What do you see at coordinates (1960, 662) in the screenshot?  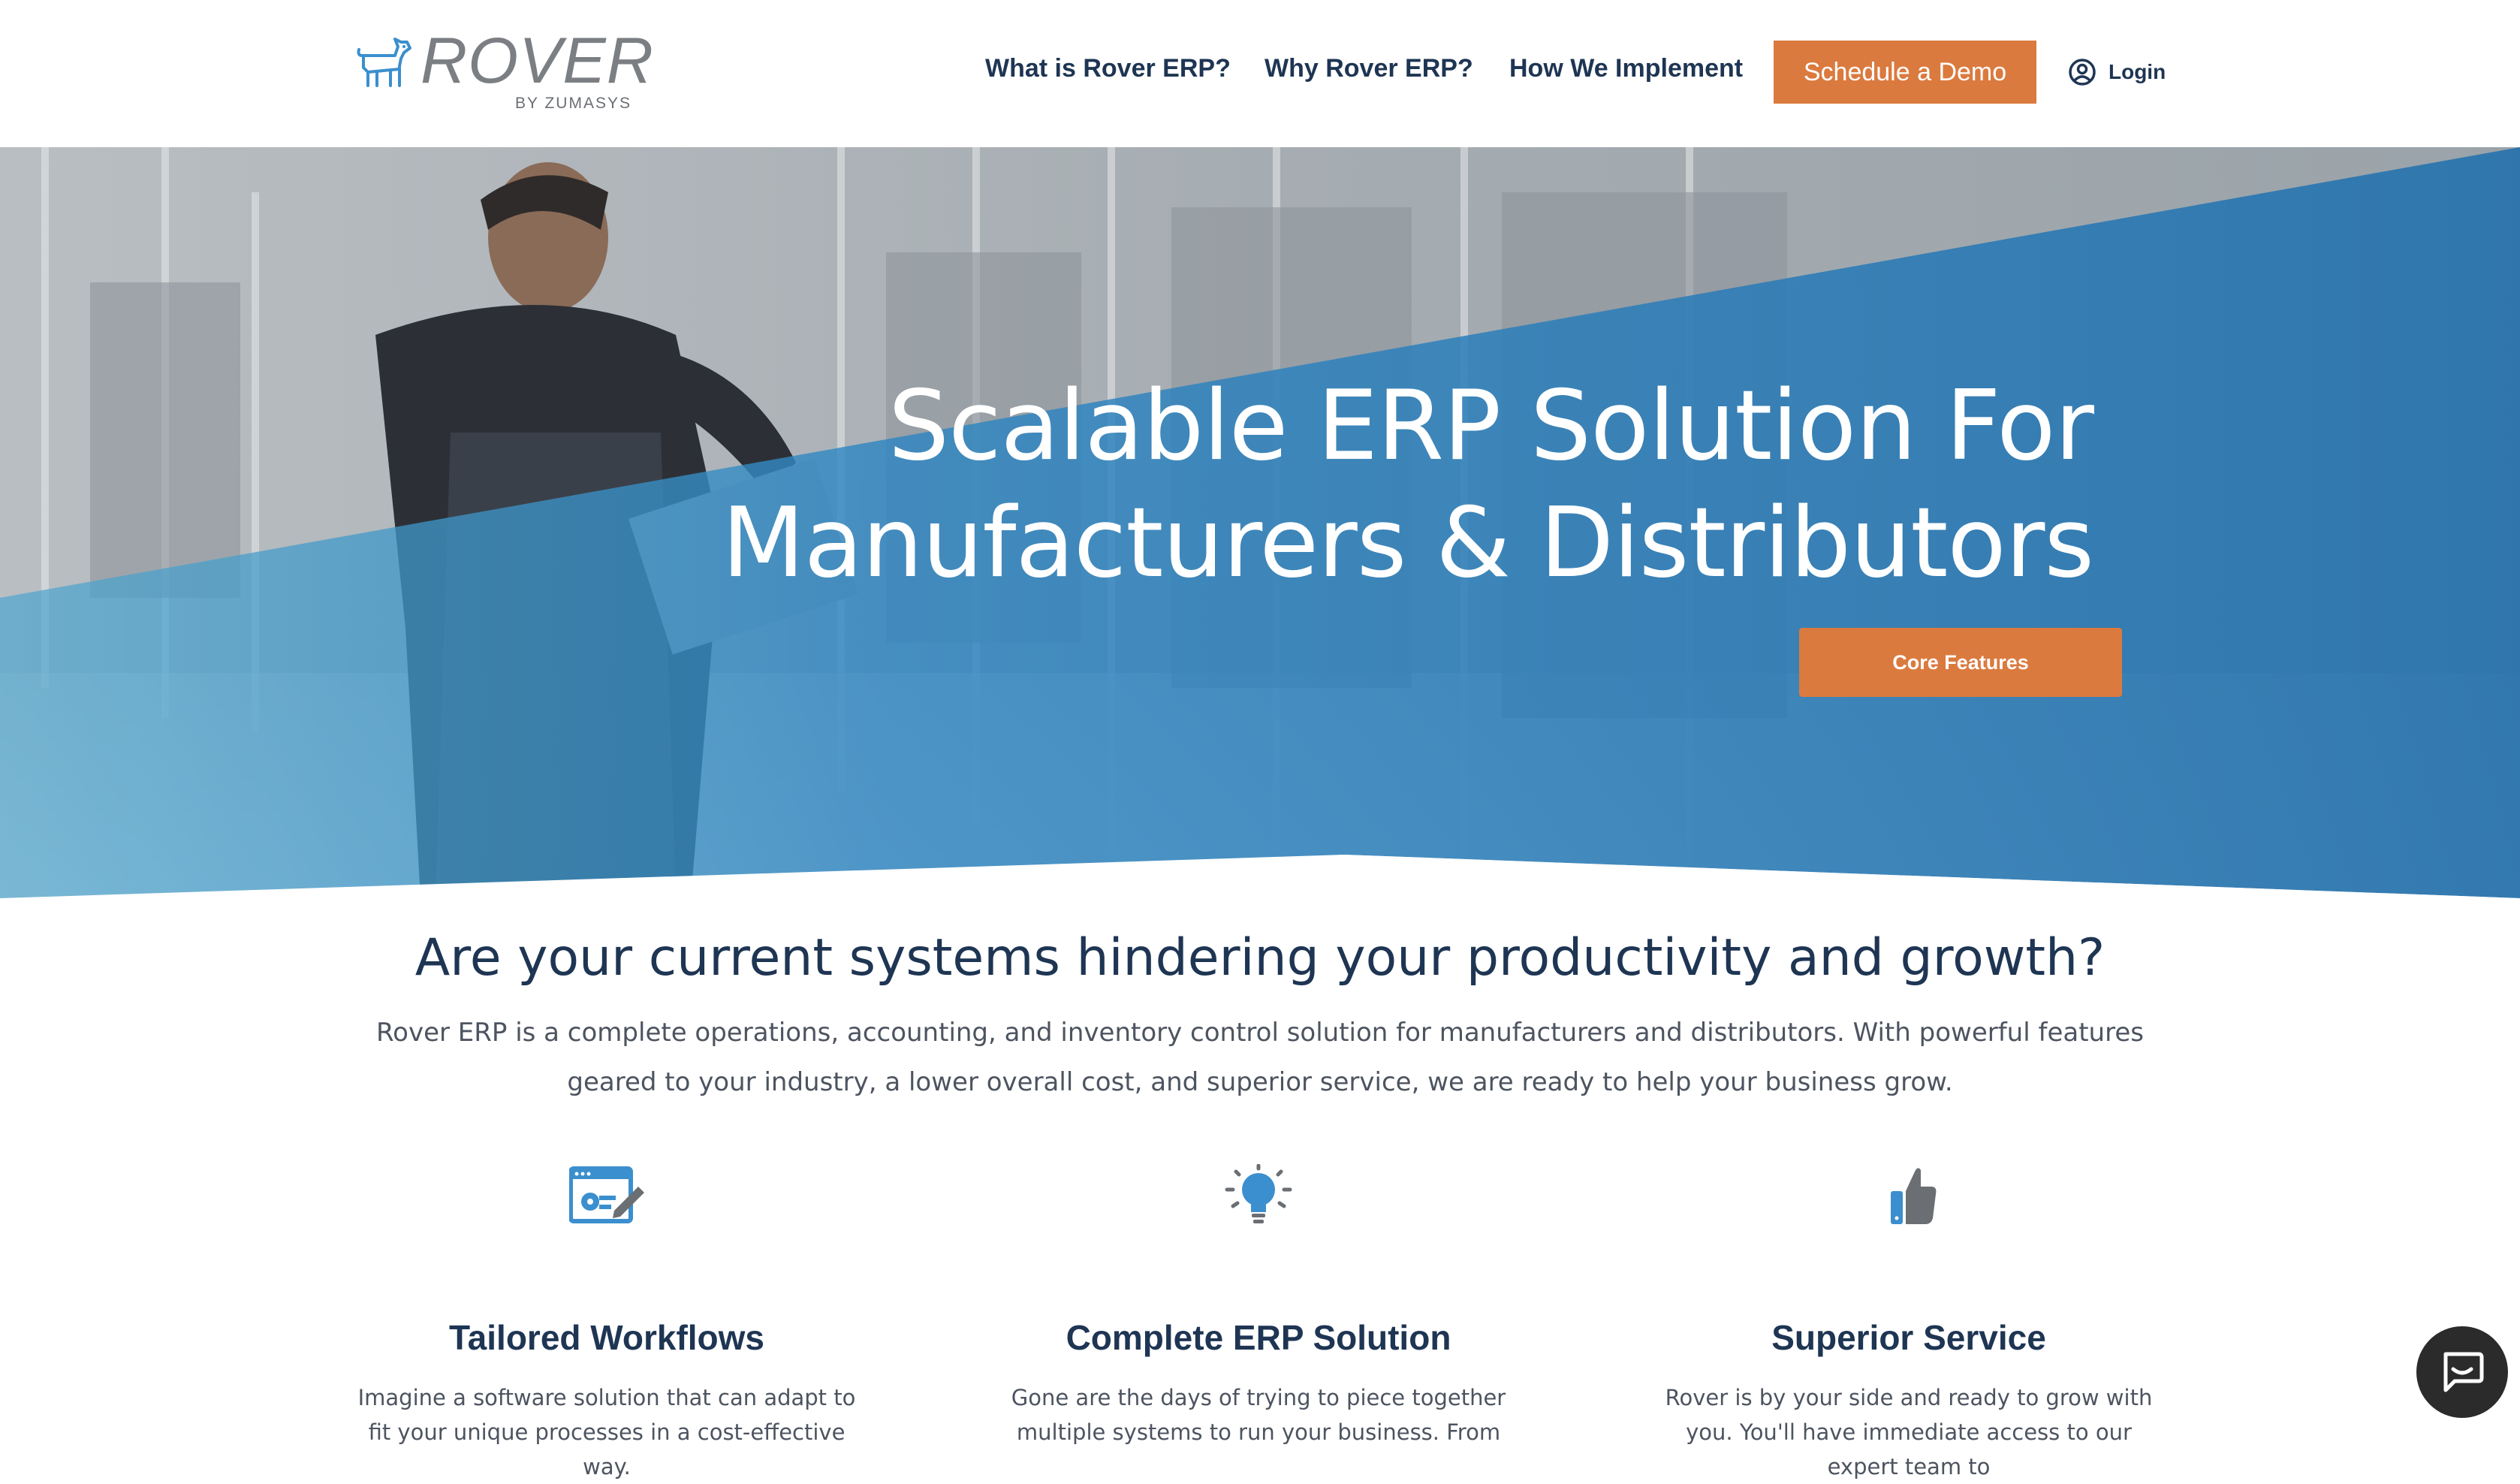 I see `core-features-button: Core Features` at bounding box center [1960, 662].